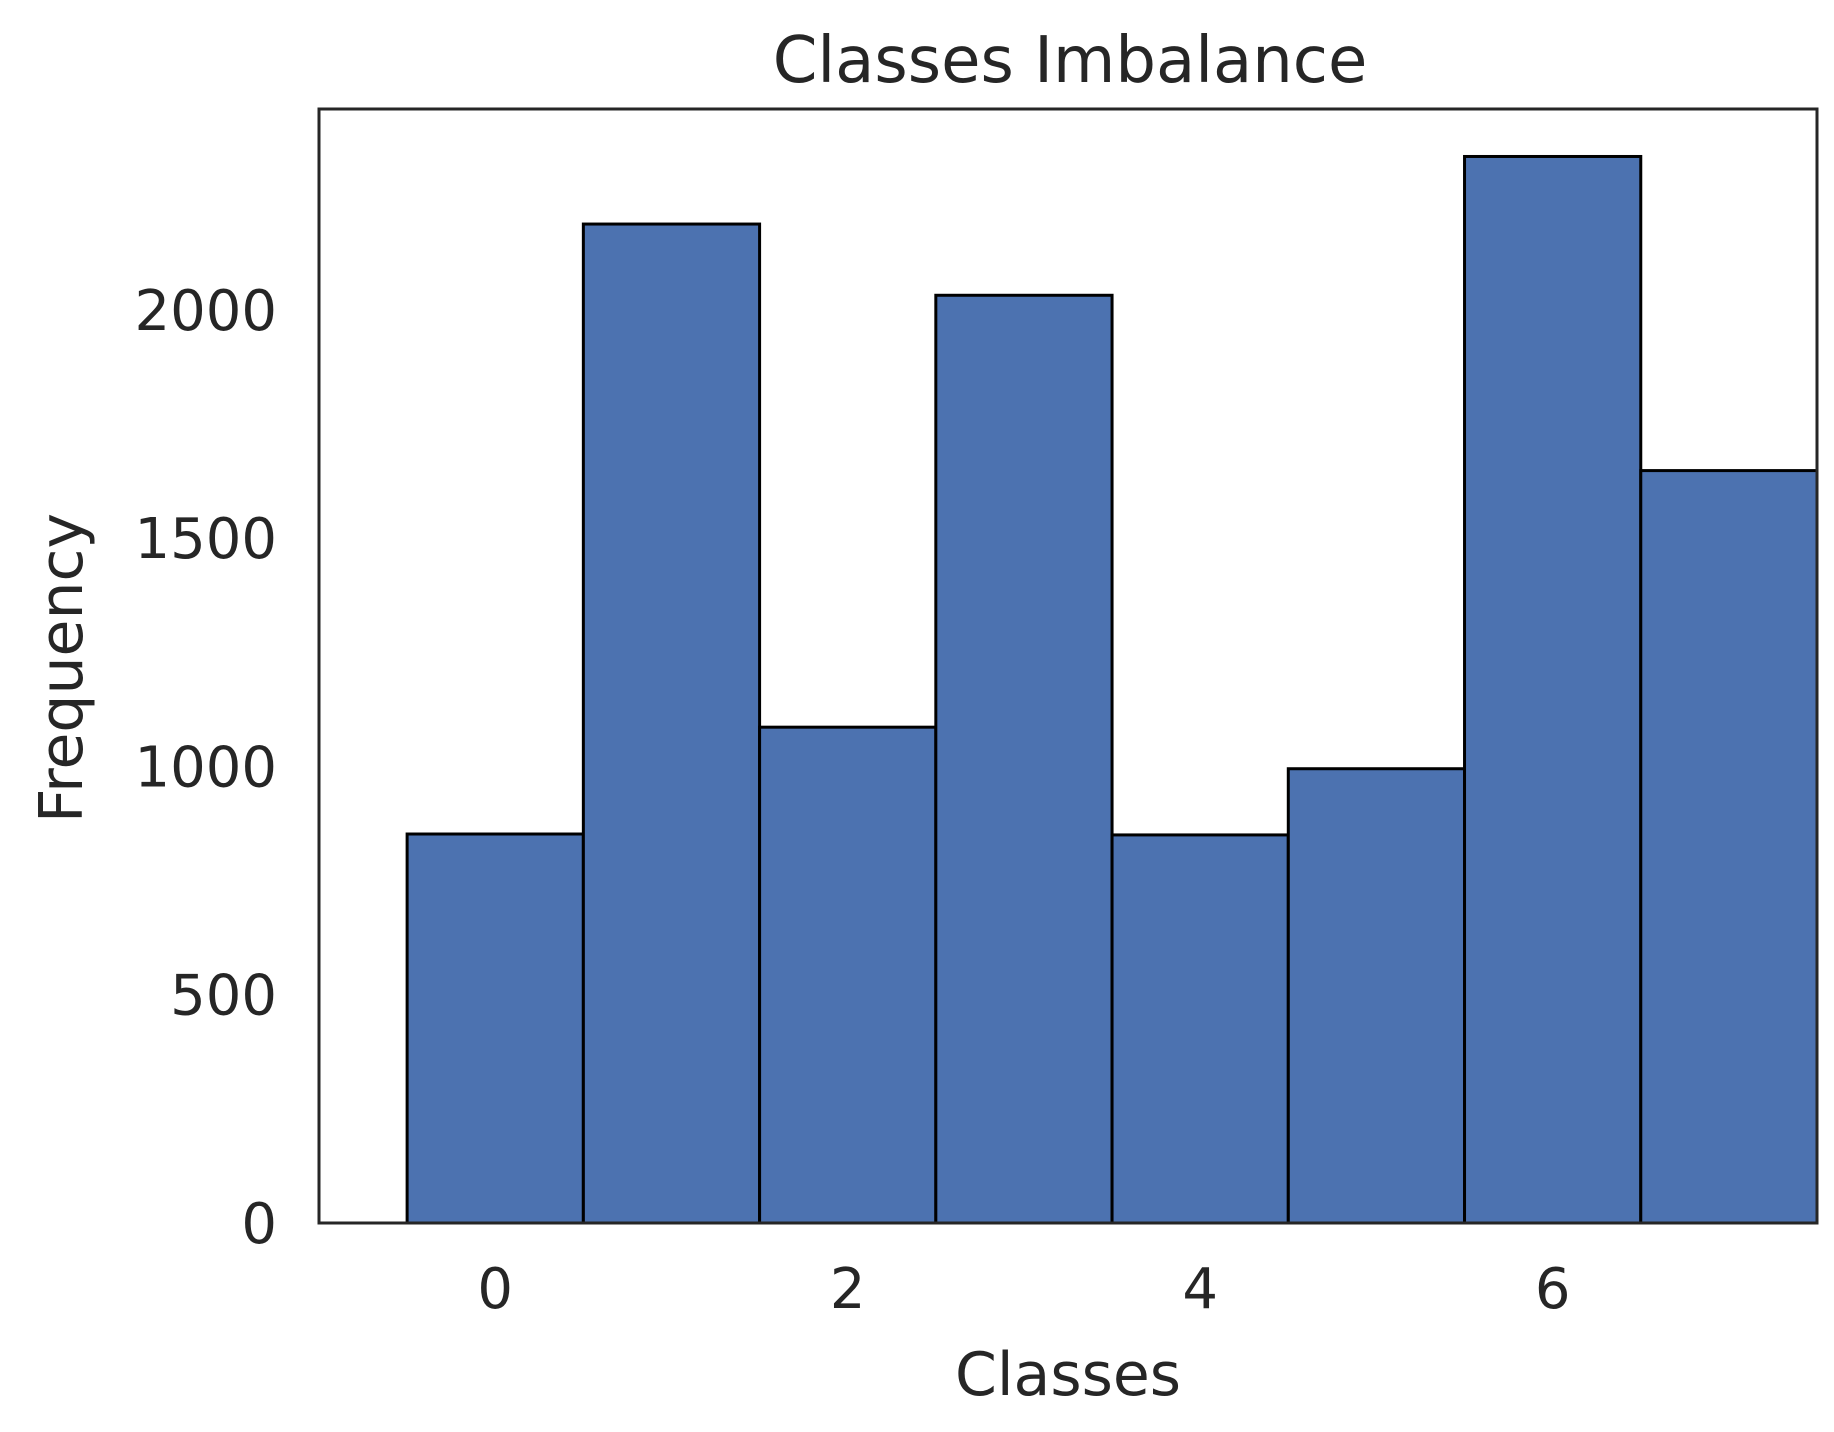 The height and width of the screenshot is (1432, 1834). I want to click on y-tick-label: 0, so click(259, 1224).